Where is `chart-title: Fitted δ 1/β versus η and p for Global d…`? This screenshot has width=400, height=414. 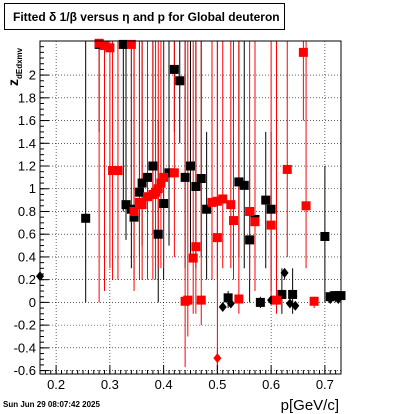
chart-title: Fitted δ 1/β versus η and p for Global d… is located at coordinates (144, 16).